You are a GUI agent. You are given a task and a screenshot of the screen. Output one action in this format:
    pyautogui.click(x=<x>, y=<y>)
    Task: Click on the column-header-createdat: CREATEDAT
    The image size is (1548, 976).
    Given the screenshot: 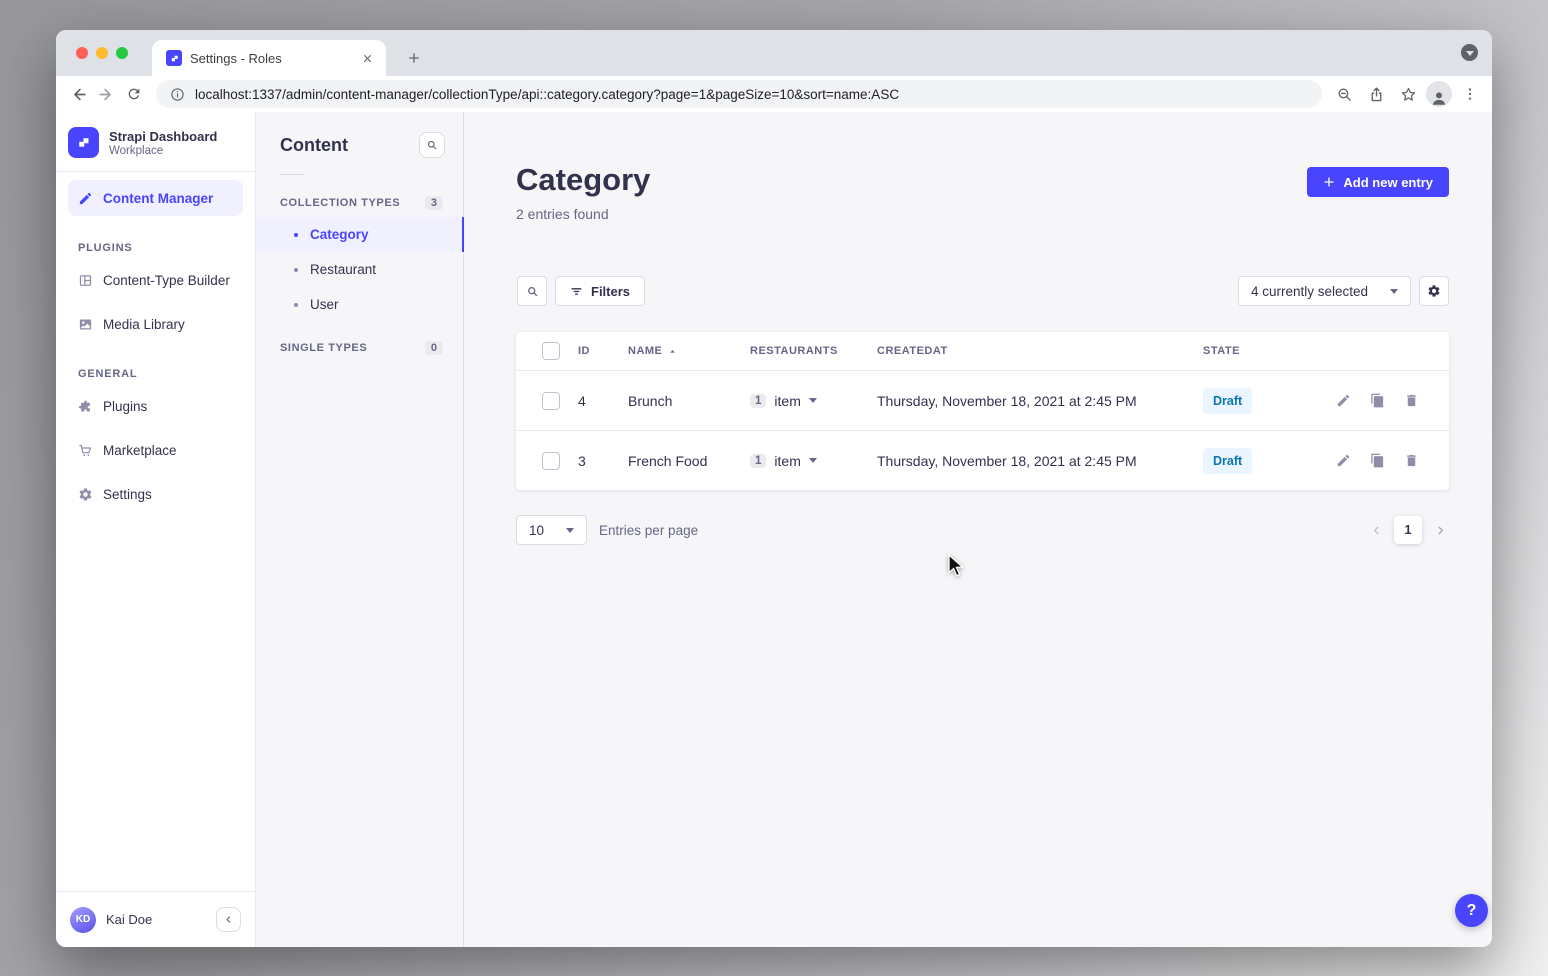 What is the action you would take?
    pyautogui.click(x=912, y=351)
    